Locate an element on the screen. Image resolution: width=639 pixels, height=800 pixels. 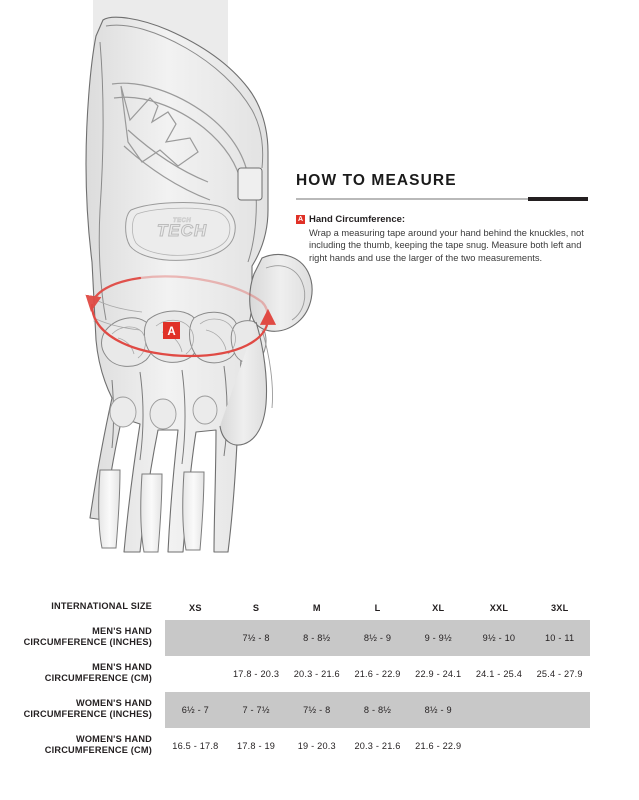
row-cells: 6½ - 7 7 - 7½ 7½ - 8 8 - 8½ 8½ - 9 is located at coordinates (377, 710).